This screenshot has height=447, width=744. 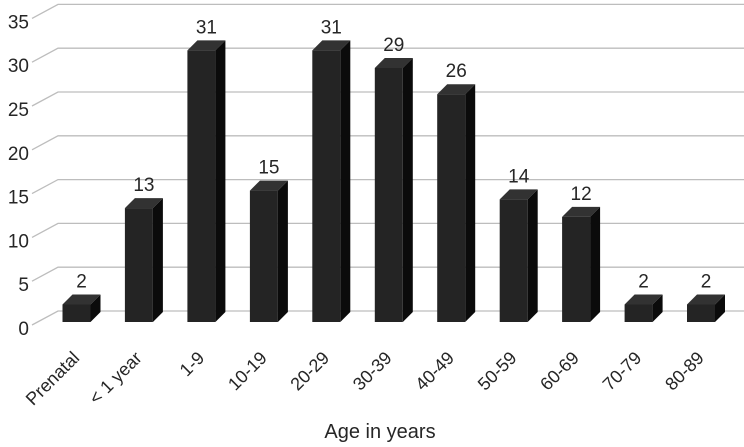 What do you see at coordinates (18, 22) in the screenshot?
I see `y-axis-tick-label: 35` at bounding box center [18, 22].